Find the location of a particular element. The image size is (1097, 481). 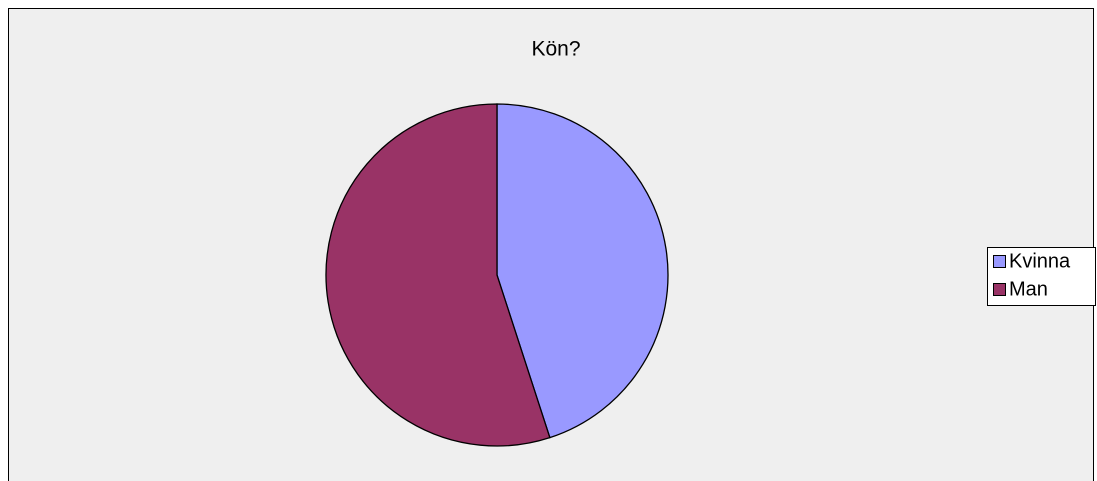

legend-label: Man is located at coordinates (1028, 289).